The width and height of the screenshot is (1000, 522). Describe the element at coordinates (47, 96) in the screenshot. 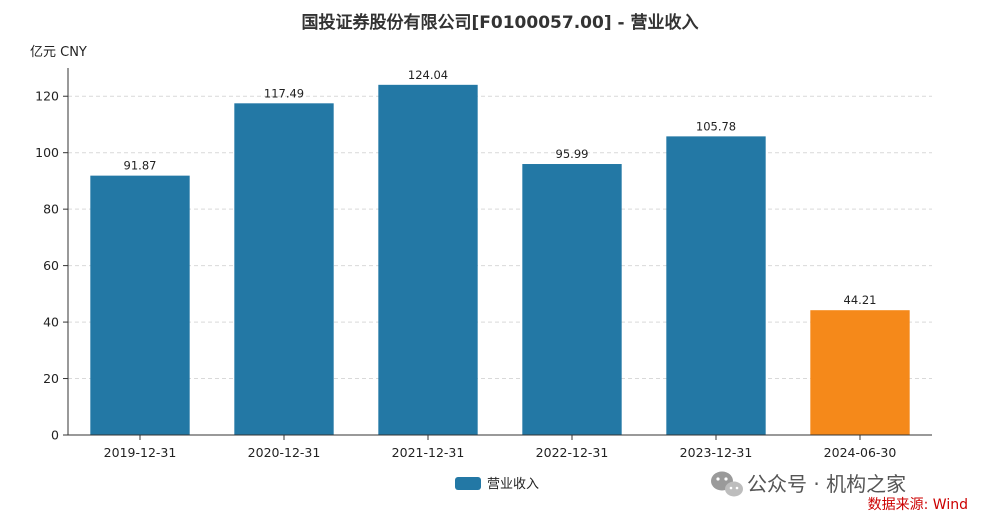

I see `y-tick-label: 120` at that location.